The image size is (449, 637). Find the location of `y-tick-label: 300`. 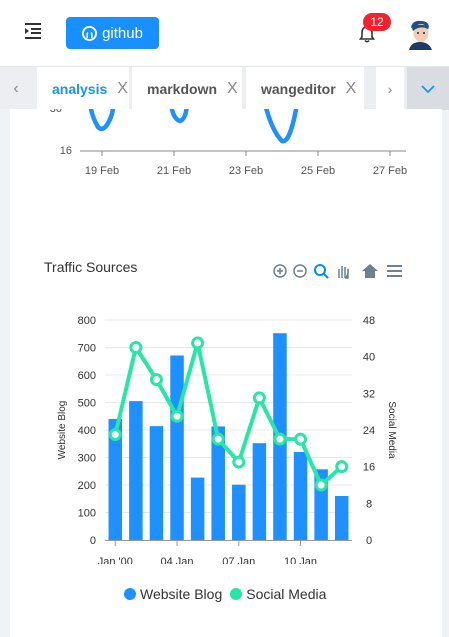

y-tick-label: 300 is located at coordinates (87, 459).